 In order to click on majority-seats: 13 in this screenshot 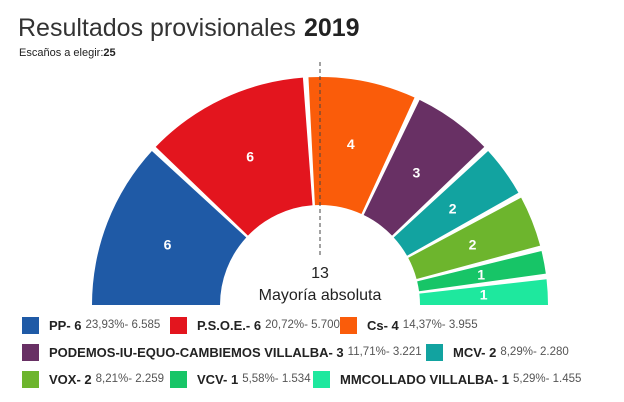, I will do `click(320, 273)`.